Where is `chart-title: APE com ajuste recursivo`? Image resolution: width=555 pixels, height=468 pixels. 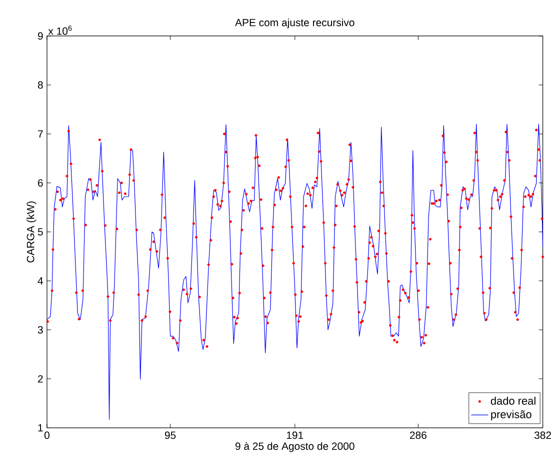
chart-title: APE com ajuste recursivo is located at coordinates (294, 23).